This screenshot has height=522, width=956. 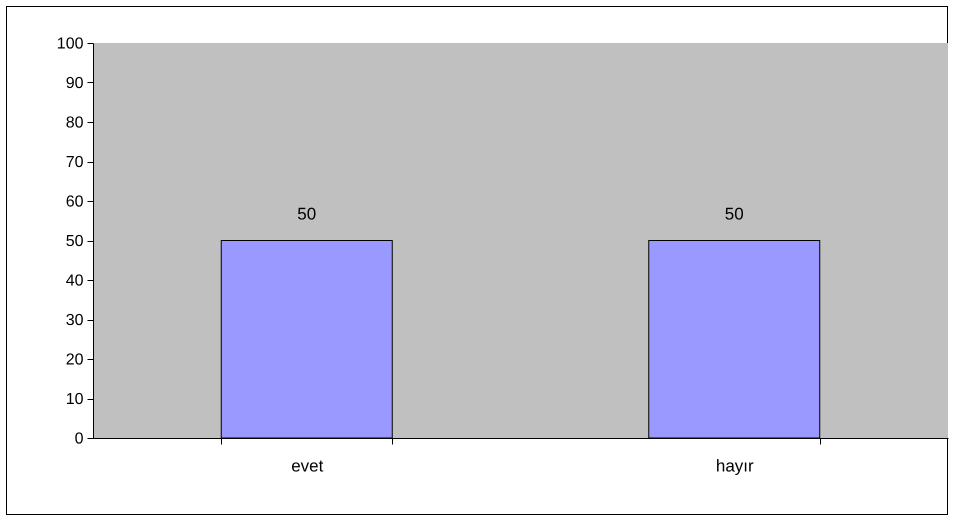 What do you see at coordinates (307, 466) in the screenshot?
I see `x-tick-label: evet` at bounding box center [307, 466].